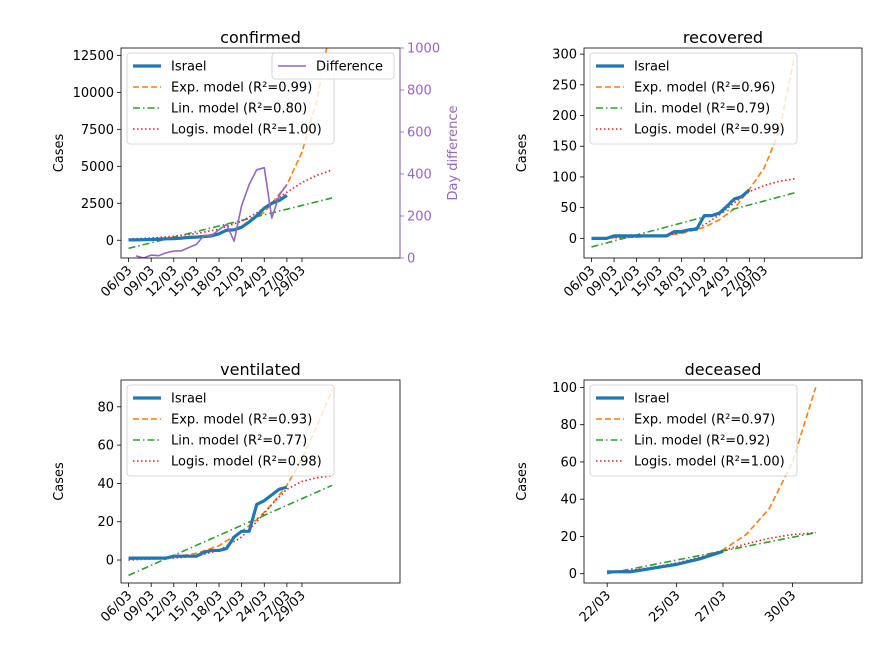 The width and height of the screenshot is (881, 672). What do you see at coordinates (411, 259) in the screenshot?
I see `y2-tick-label: 0` at bounding box center [411, 259].